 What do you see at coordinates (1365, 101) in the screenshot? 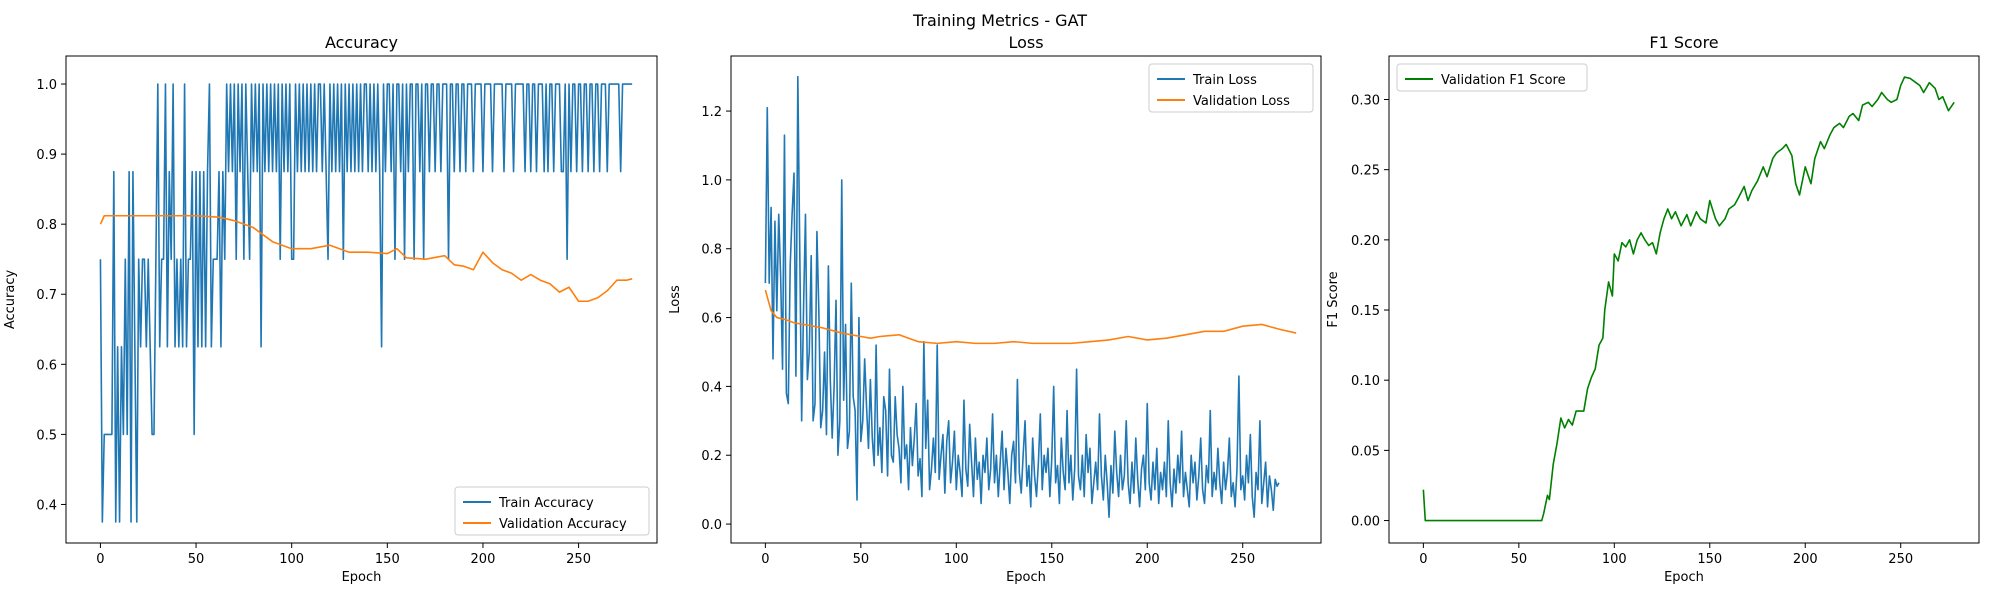
I see `y-tick-label: 0.30` at bounding box center [1365, 101].